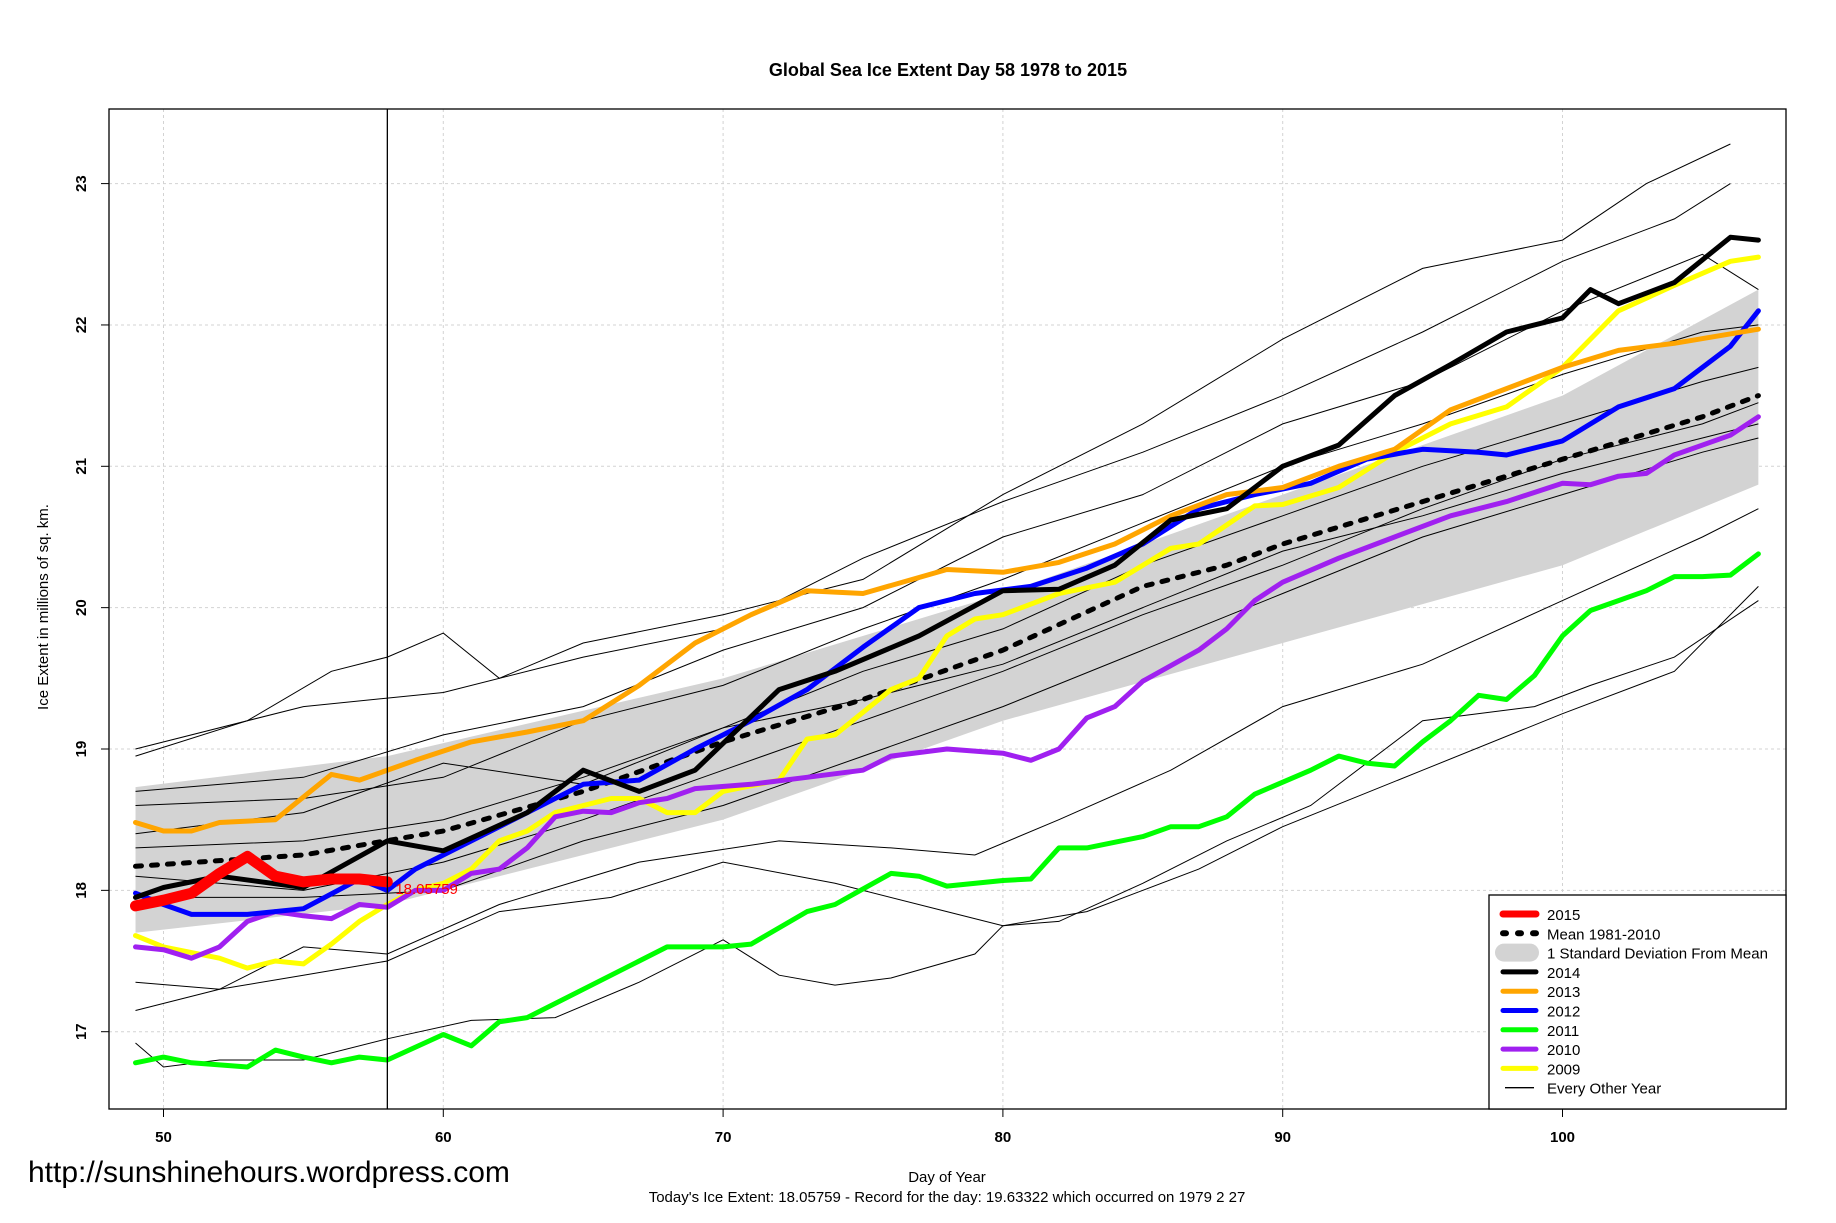  Describe the element at coordinates (443, 1137) in the screenshot. I see `x-tick-label: 60` at that location.